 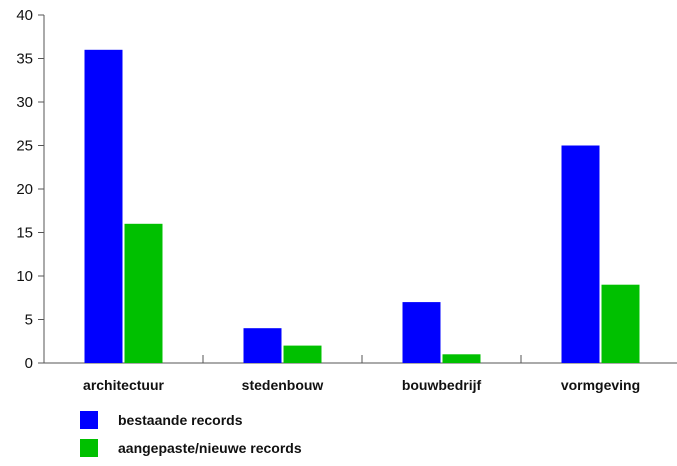 I want to click on legend-swatch-bestaande, so click(x=89, y=420).